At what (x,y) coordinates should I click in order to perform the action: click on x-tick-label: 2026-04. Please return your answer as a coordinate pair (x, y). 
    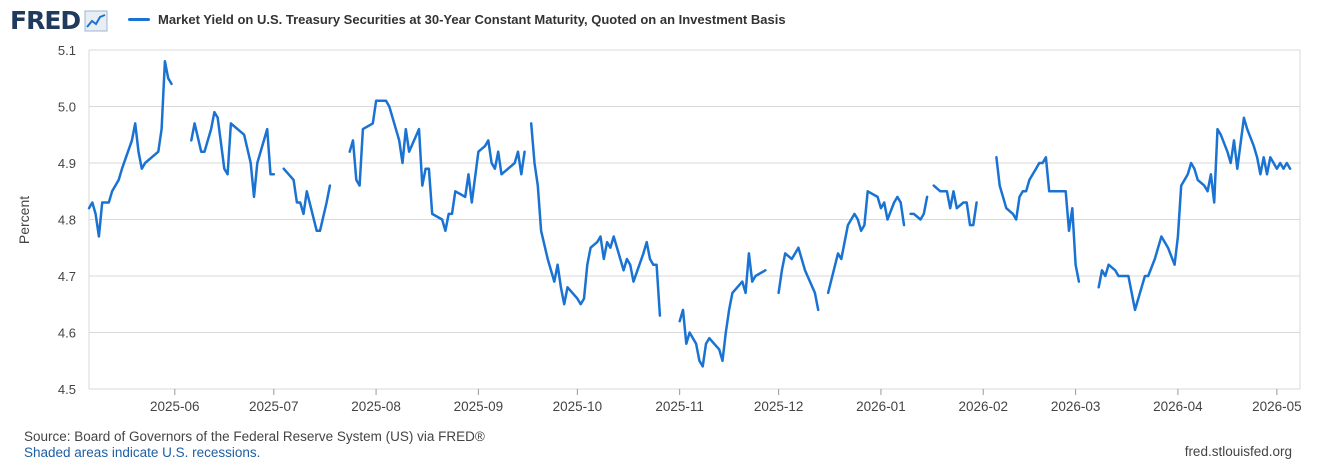
    Looking at the image, I should click on (1178, 406).